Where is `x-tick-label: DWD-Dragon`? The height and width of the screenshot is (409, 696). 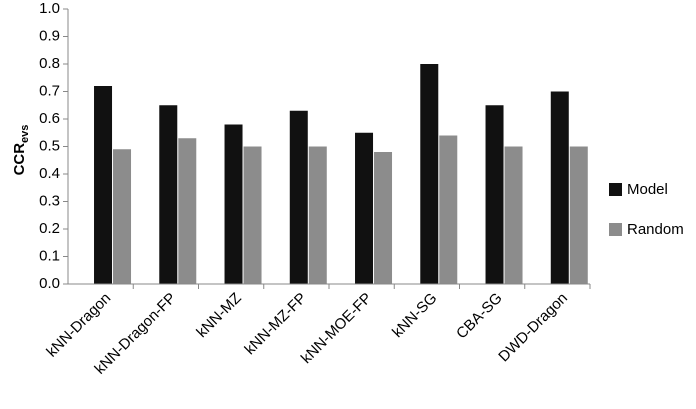 x-tick-label: DWD-Dragon is located at coordinates (533, 328).